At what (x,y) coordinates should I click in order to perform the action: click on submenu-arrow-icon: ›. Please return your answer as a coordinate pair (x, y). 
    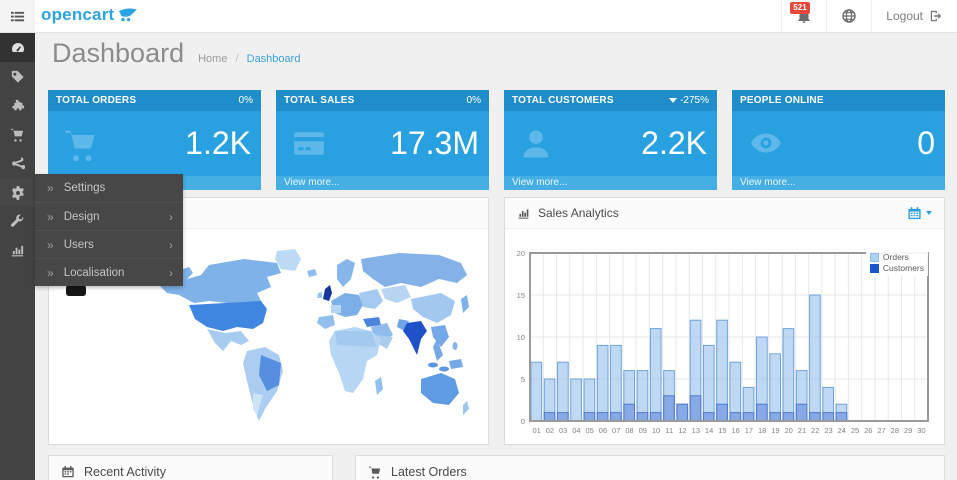
    Looking at the image, I should click on (171, 216).